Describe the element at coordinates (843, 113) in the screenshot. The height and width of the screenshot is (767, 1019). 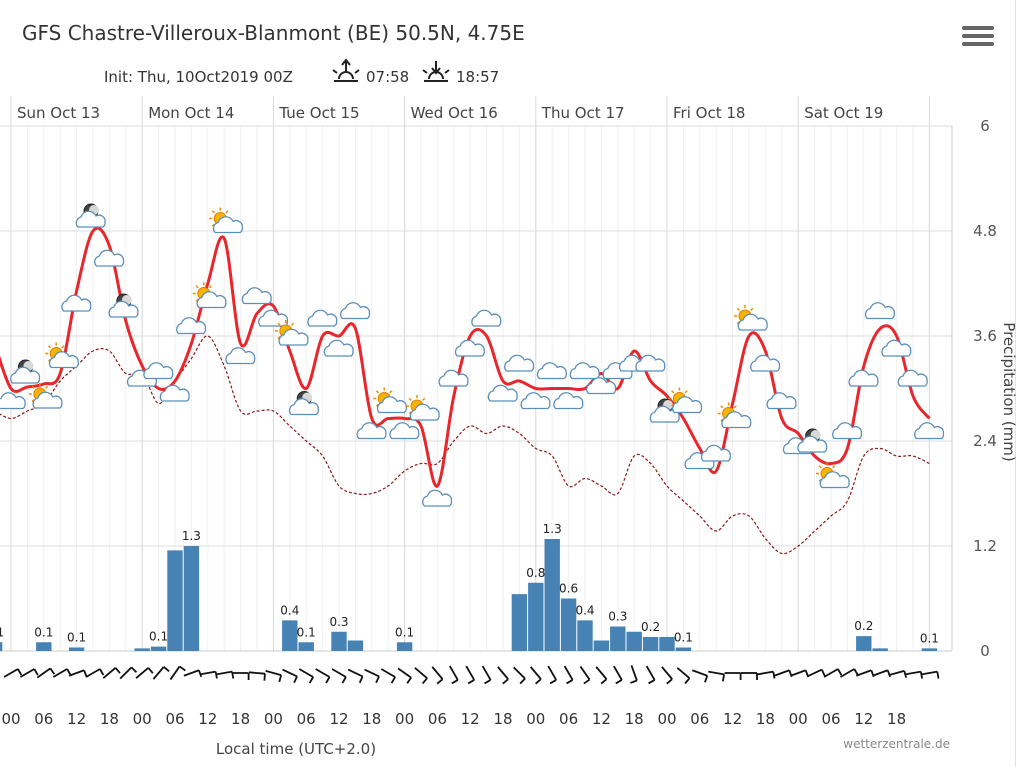
I see `day-label: Sat Oct 19` at that location.